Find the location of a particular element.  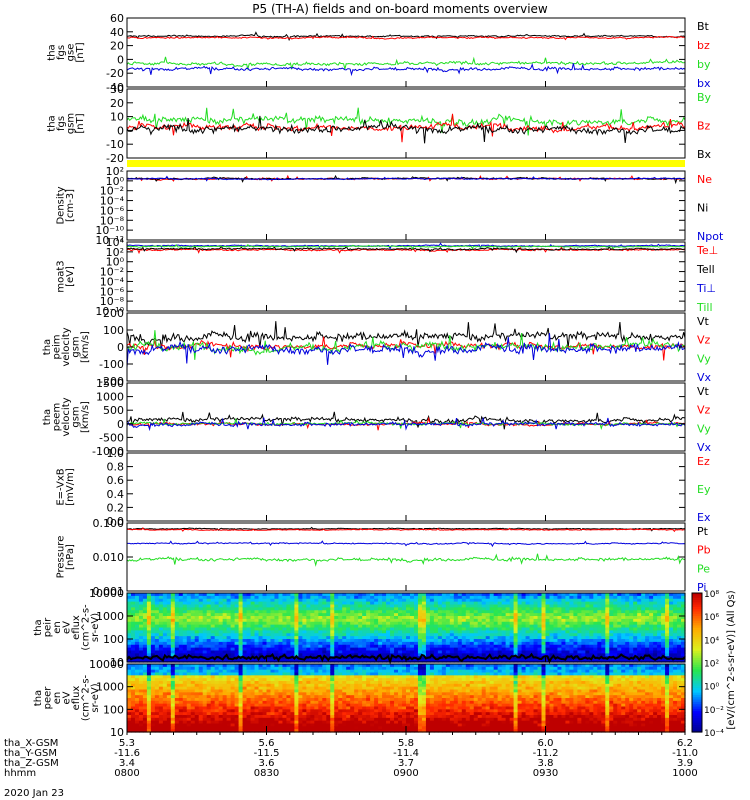

legend-npot: Npot is located at coordinates (710, 236).